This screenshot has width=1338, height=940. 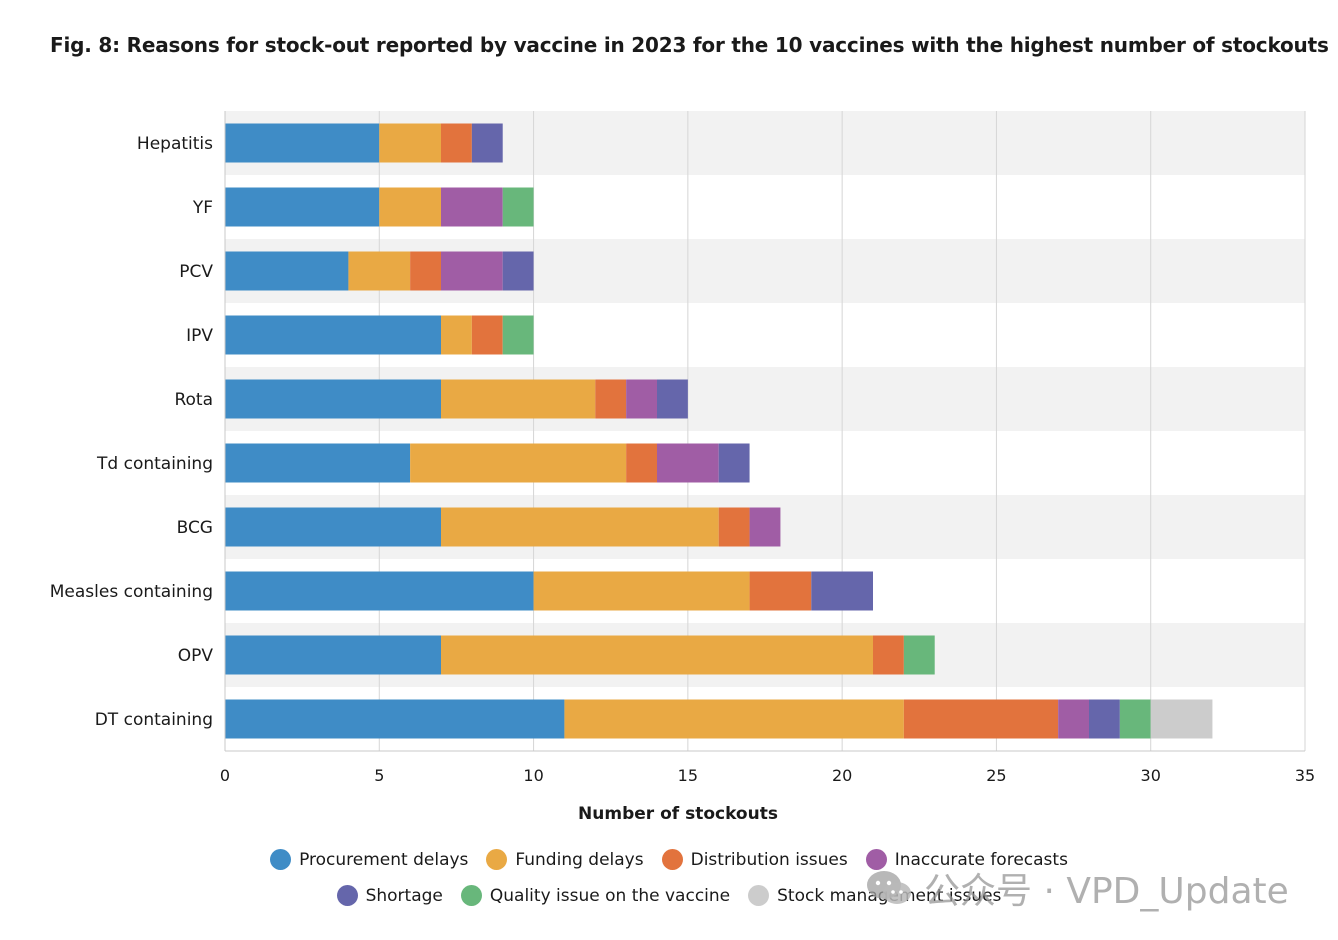 What do you see at coordinates (734, 719) in the screenshot?
I see `bar-segment: DT containing – Funding delays: 11` at bounding box center [734, 719].